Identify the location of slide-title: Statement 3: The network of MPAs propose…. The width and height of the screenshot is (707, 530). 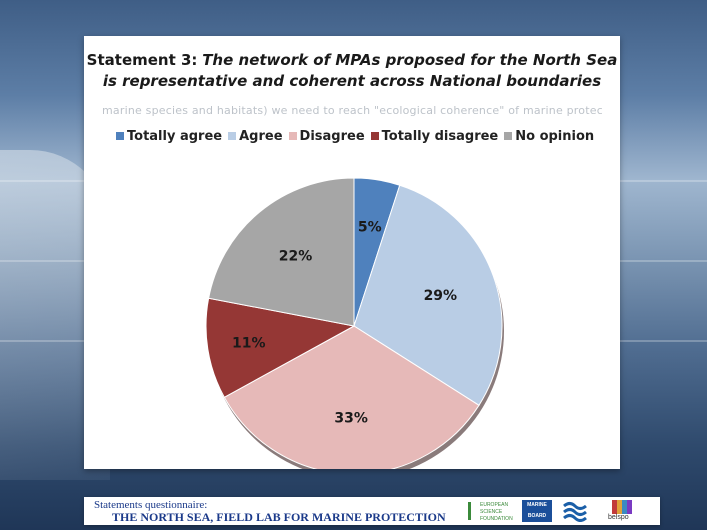
(352, 71).